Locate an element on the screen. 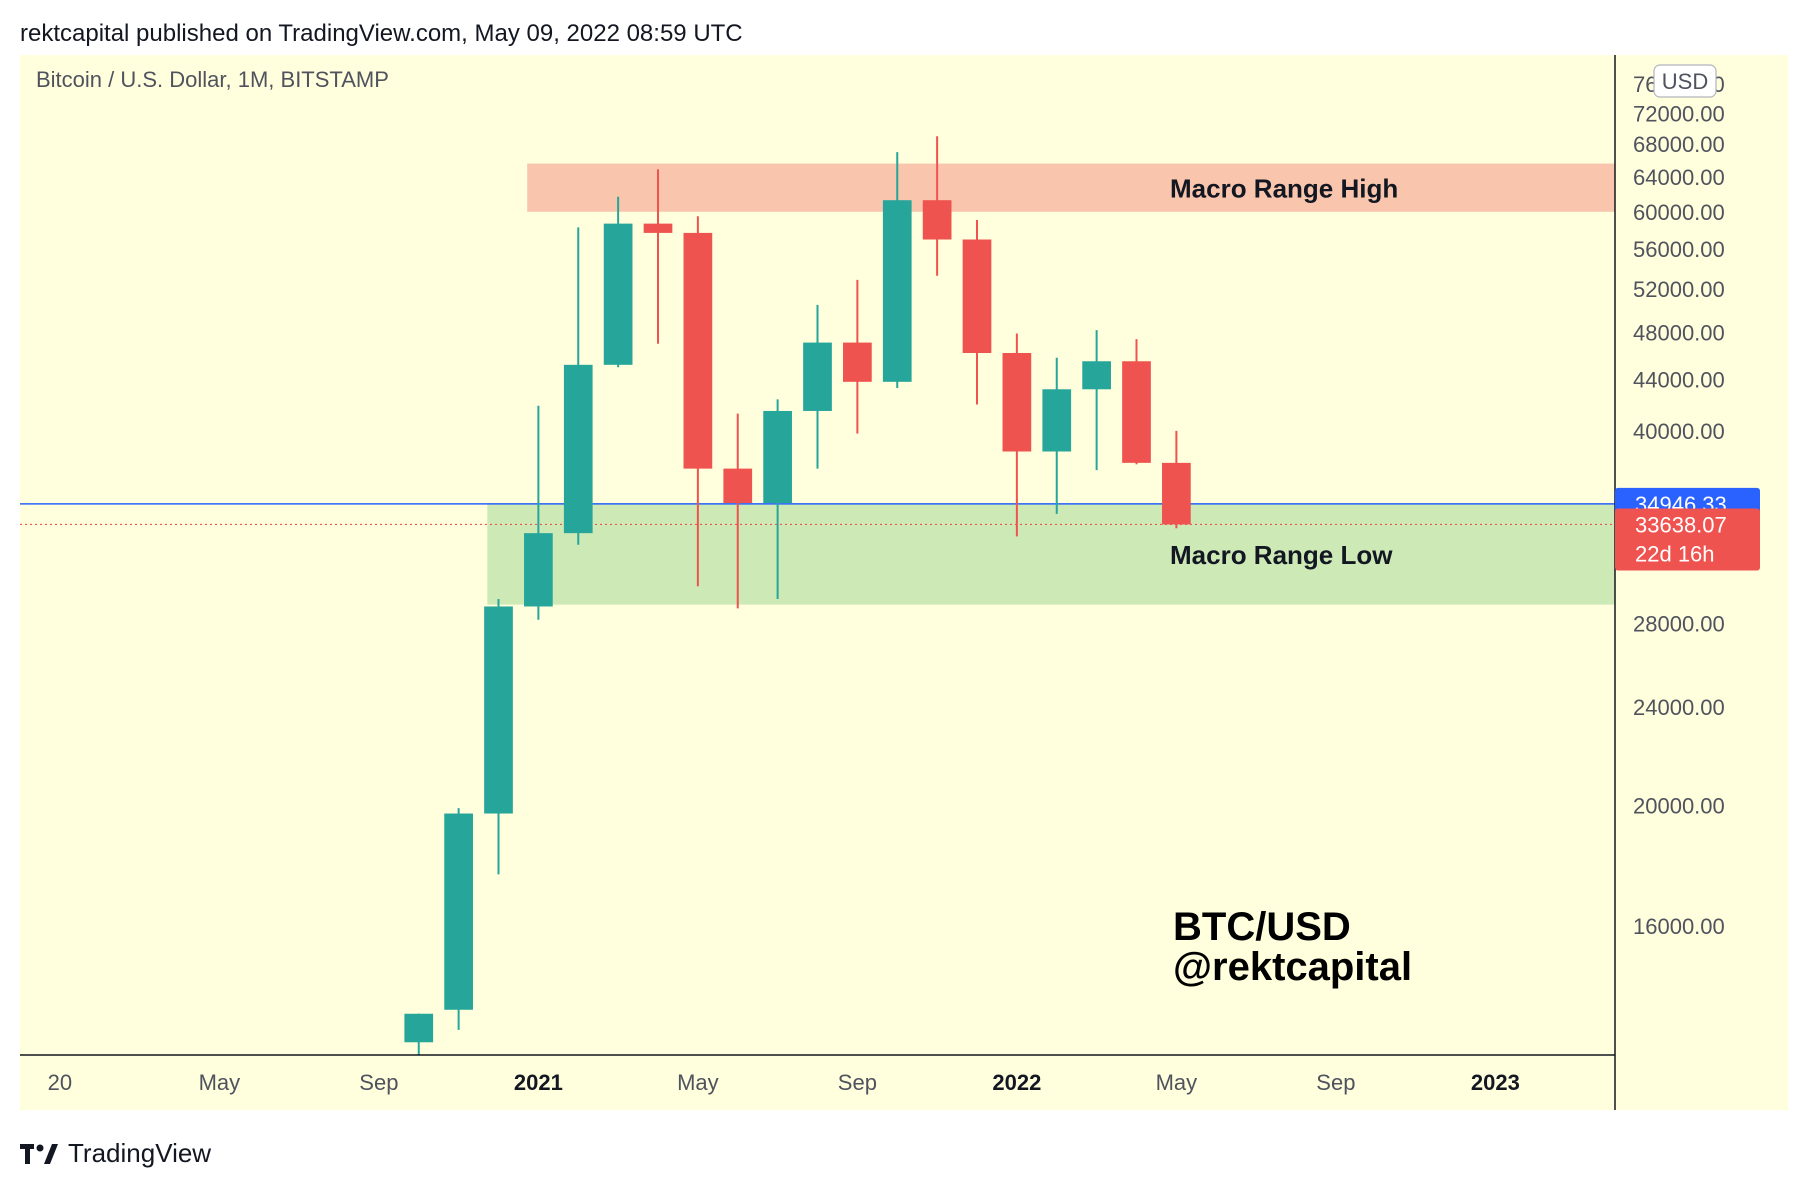  macro-range-low-label: Macro Range Low is located at coordinates (1281, 555).